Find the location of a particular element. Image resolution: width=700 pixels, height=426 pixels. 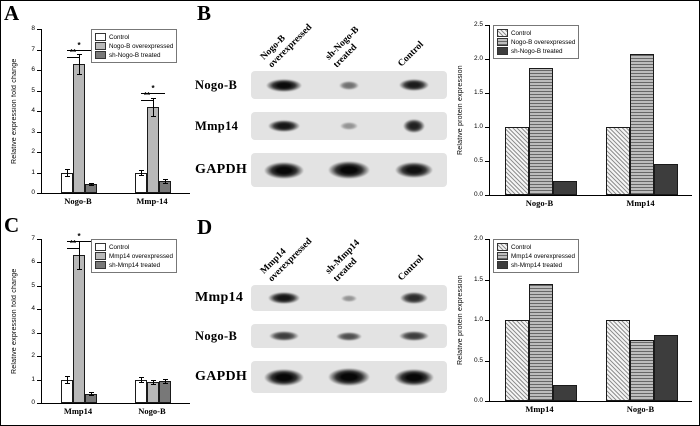

y-tick-label: 6 is located at coordinates (33, 69).